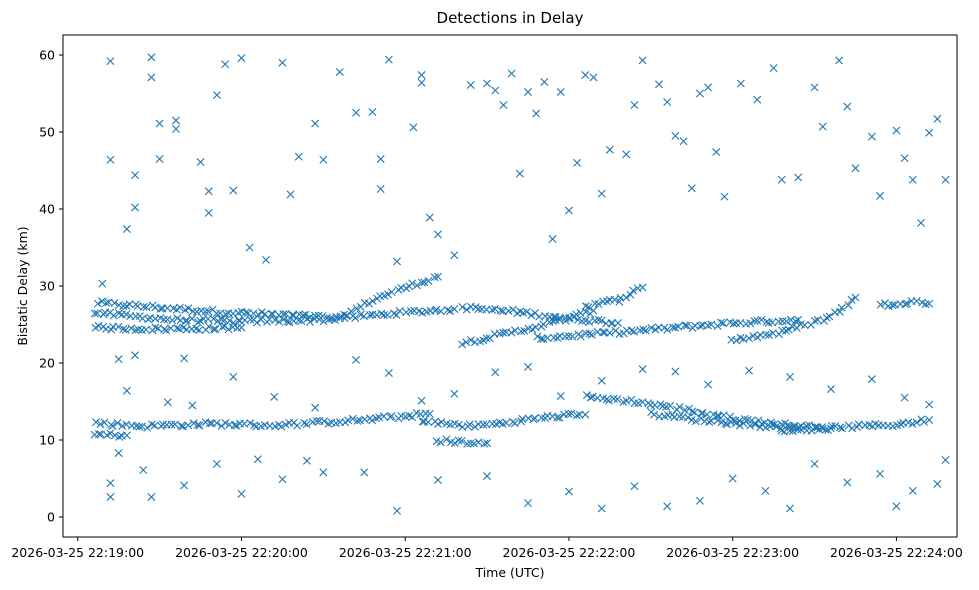 The image size is (979, 590). What do you see at coordinates (47, 132) in the screenshot?
I see `y-tick-label: 50` at bounding box center [47, 132].